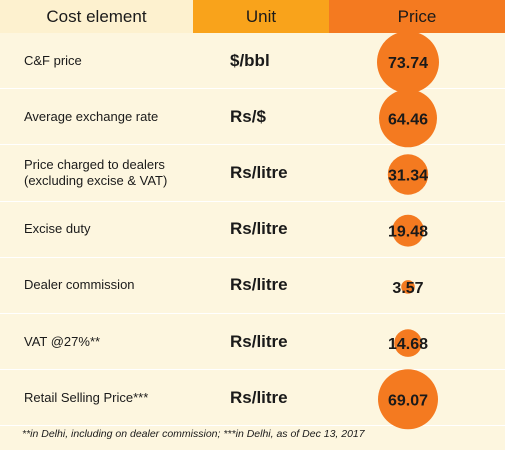  I want to click on cost-element-label: C&F price, so click(53, 60).